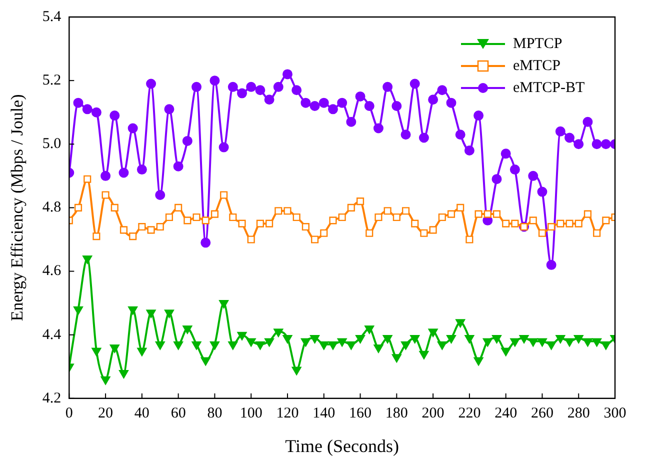 Image resolution: width=651 pixels, height=466 pixels. Describe the element at coordinates (178, 413) in the screenshot. I see `x-tick-label: 60` at that location.